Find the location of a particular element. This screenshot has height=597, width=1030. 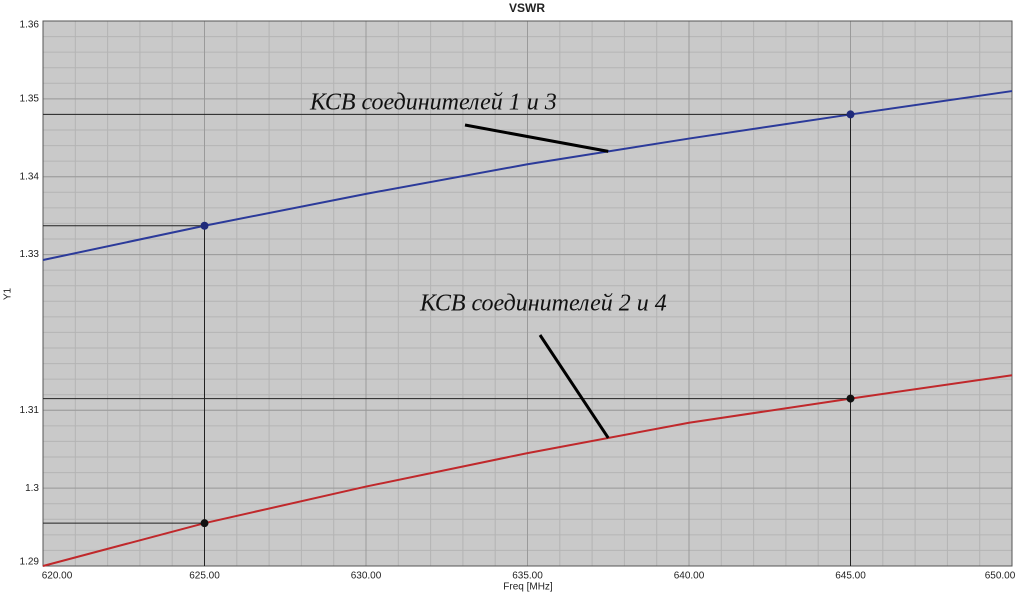

y-tick-label: 1.29 is located at coordinates (30, 562).